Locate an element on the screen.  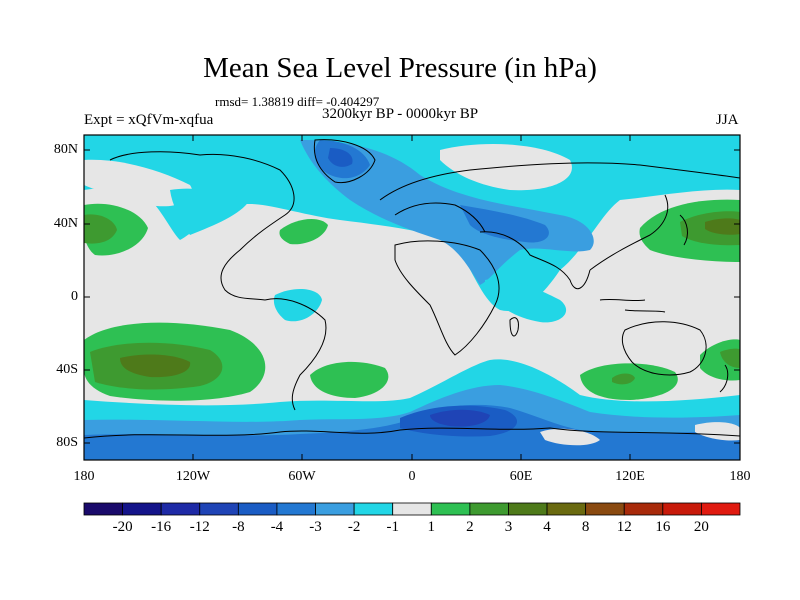
coast-north-america is located at coordinates (202, 226).